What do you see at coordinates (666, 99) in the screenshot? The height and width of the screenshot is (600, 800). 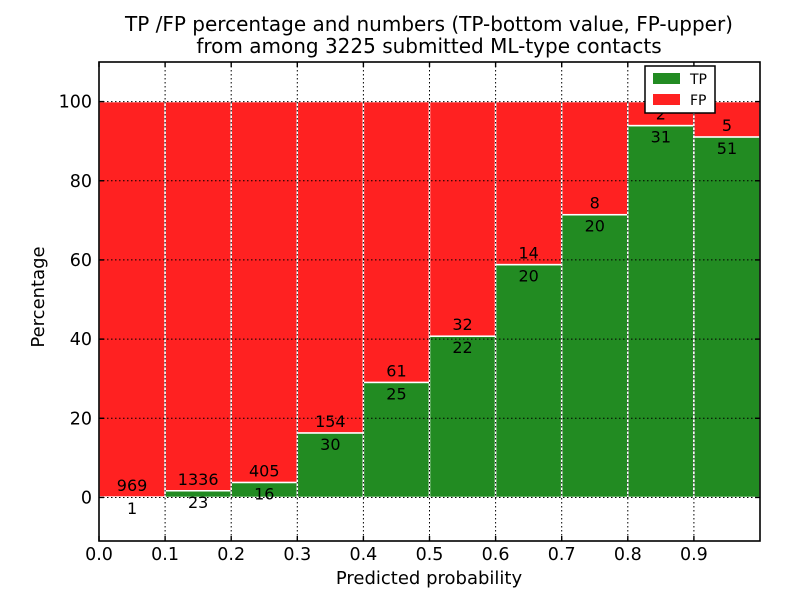 I see `legend-swatch-fp` at bounding box center [666, 99].